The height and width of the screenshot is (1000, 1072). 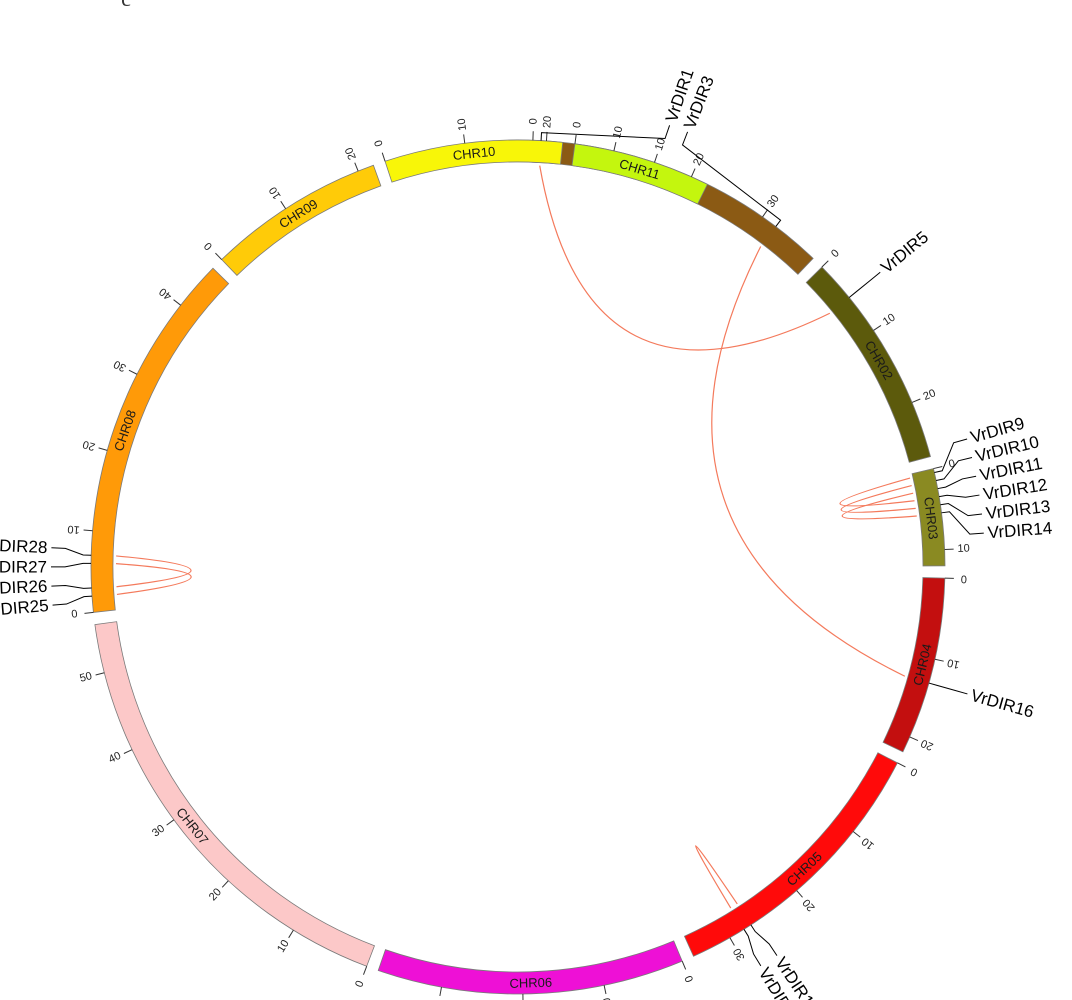 What do you see at coordinates (158, 831) in the screenshot?
I see `tick-label-chr07-30: 30` at bounding box center [158, 831].